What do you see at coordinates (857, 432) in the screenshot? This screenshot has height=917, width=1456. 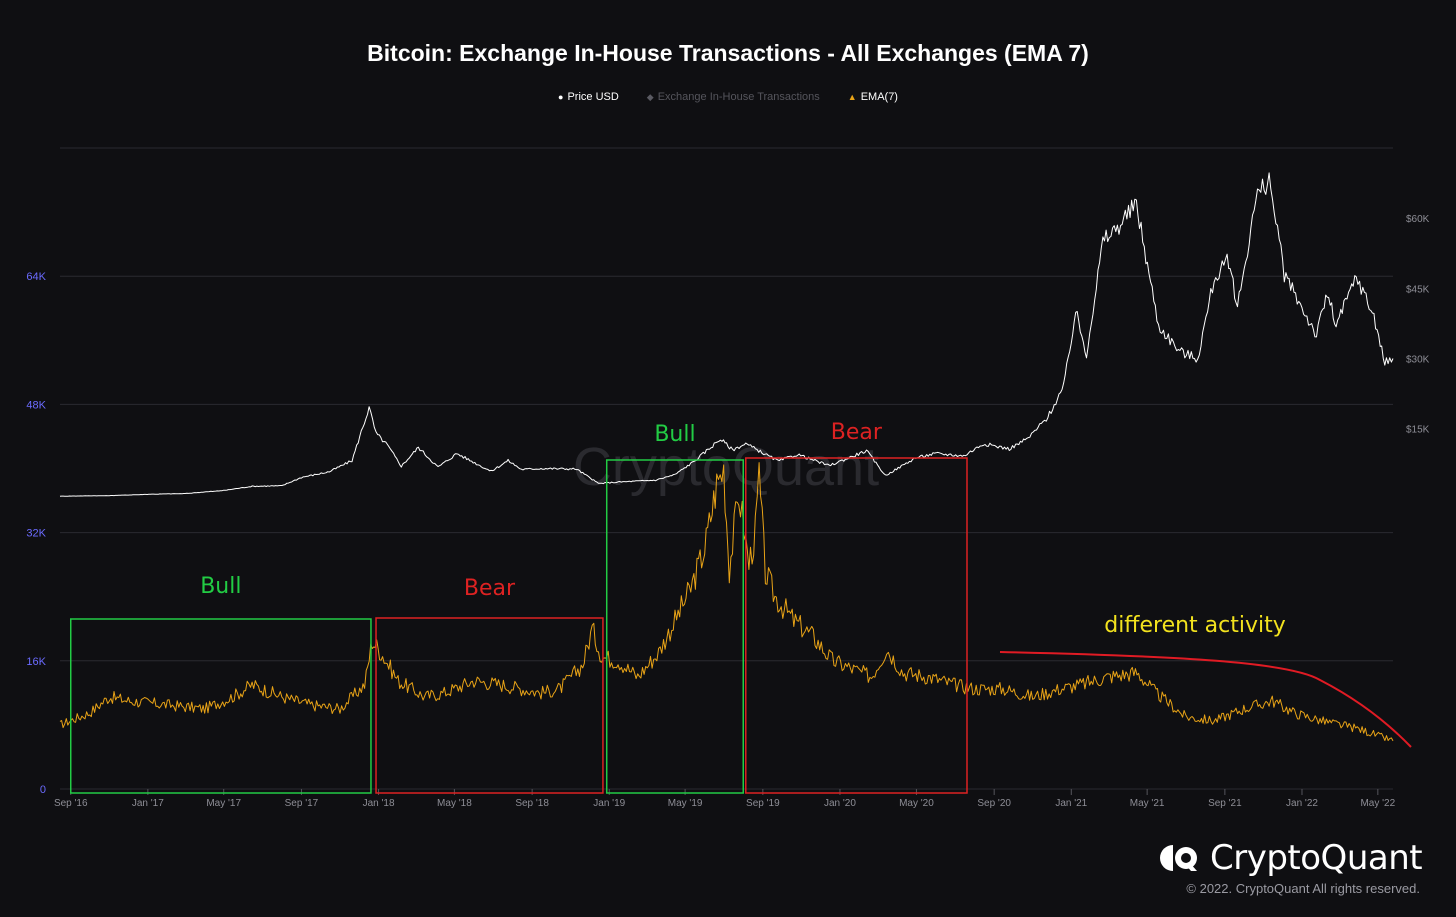 I see `bear-box-2-label: Bear` at bounding box center [857, 432].